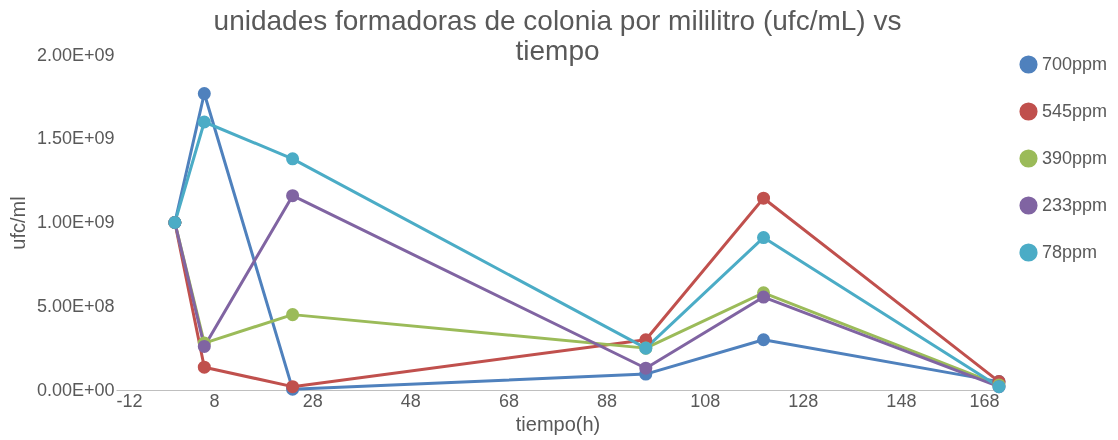 The width and height of the screenshot is (1118, 440). What do you see at coordinates (508, 400) in the screenshot?
I see `x-tick-label: 68` at bounding box center [508, 400].